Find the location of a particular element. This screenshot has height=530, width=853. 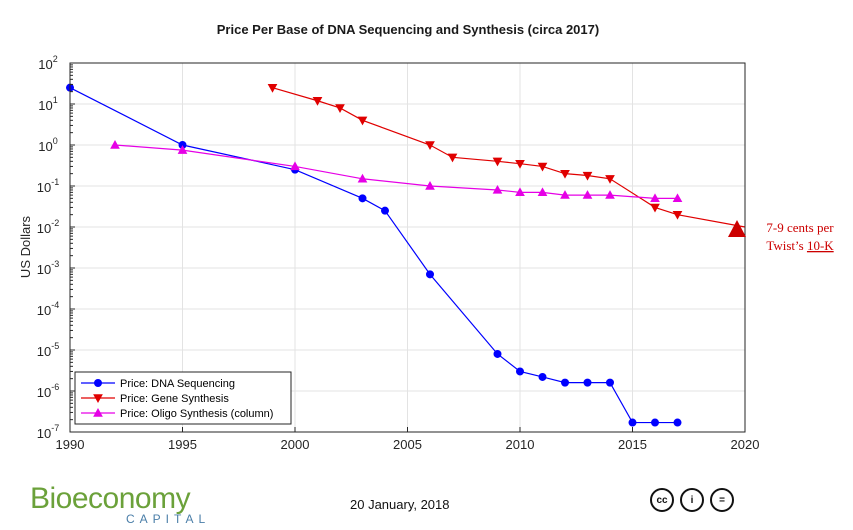

y-tick-label: 10¹ is located at coordinates (47, 104).